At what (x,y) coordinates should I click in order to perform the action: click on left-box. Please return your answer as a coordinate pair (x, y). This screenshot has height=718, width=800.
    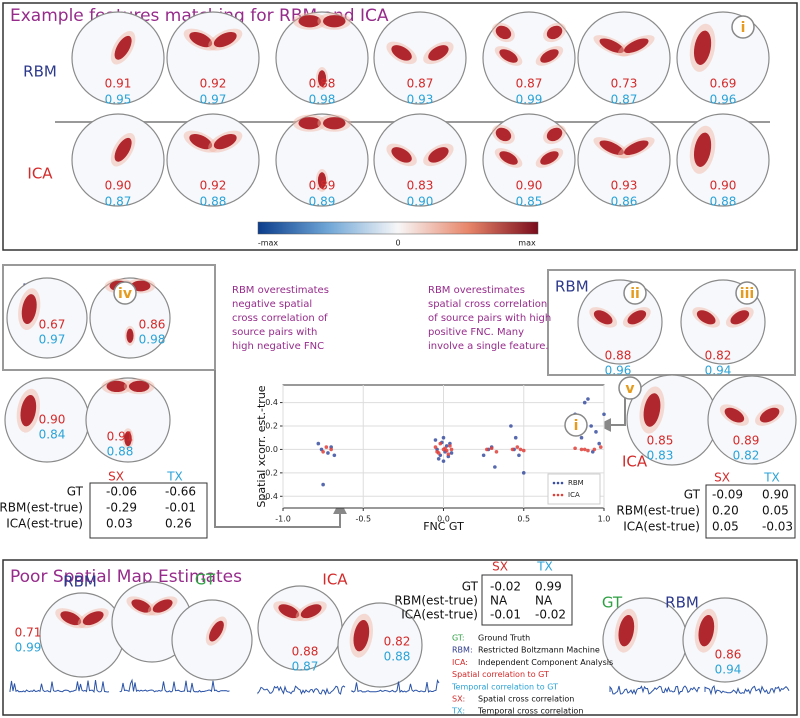
    Looking at the image, I should click on (109, 317).